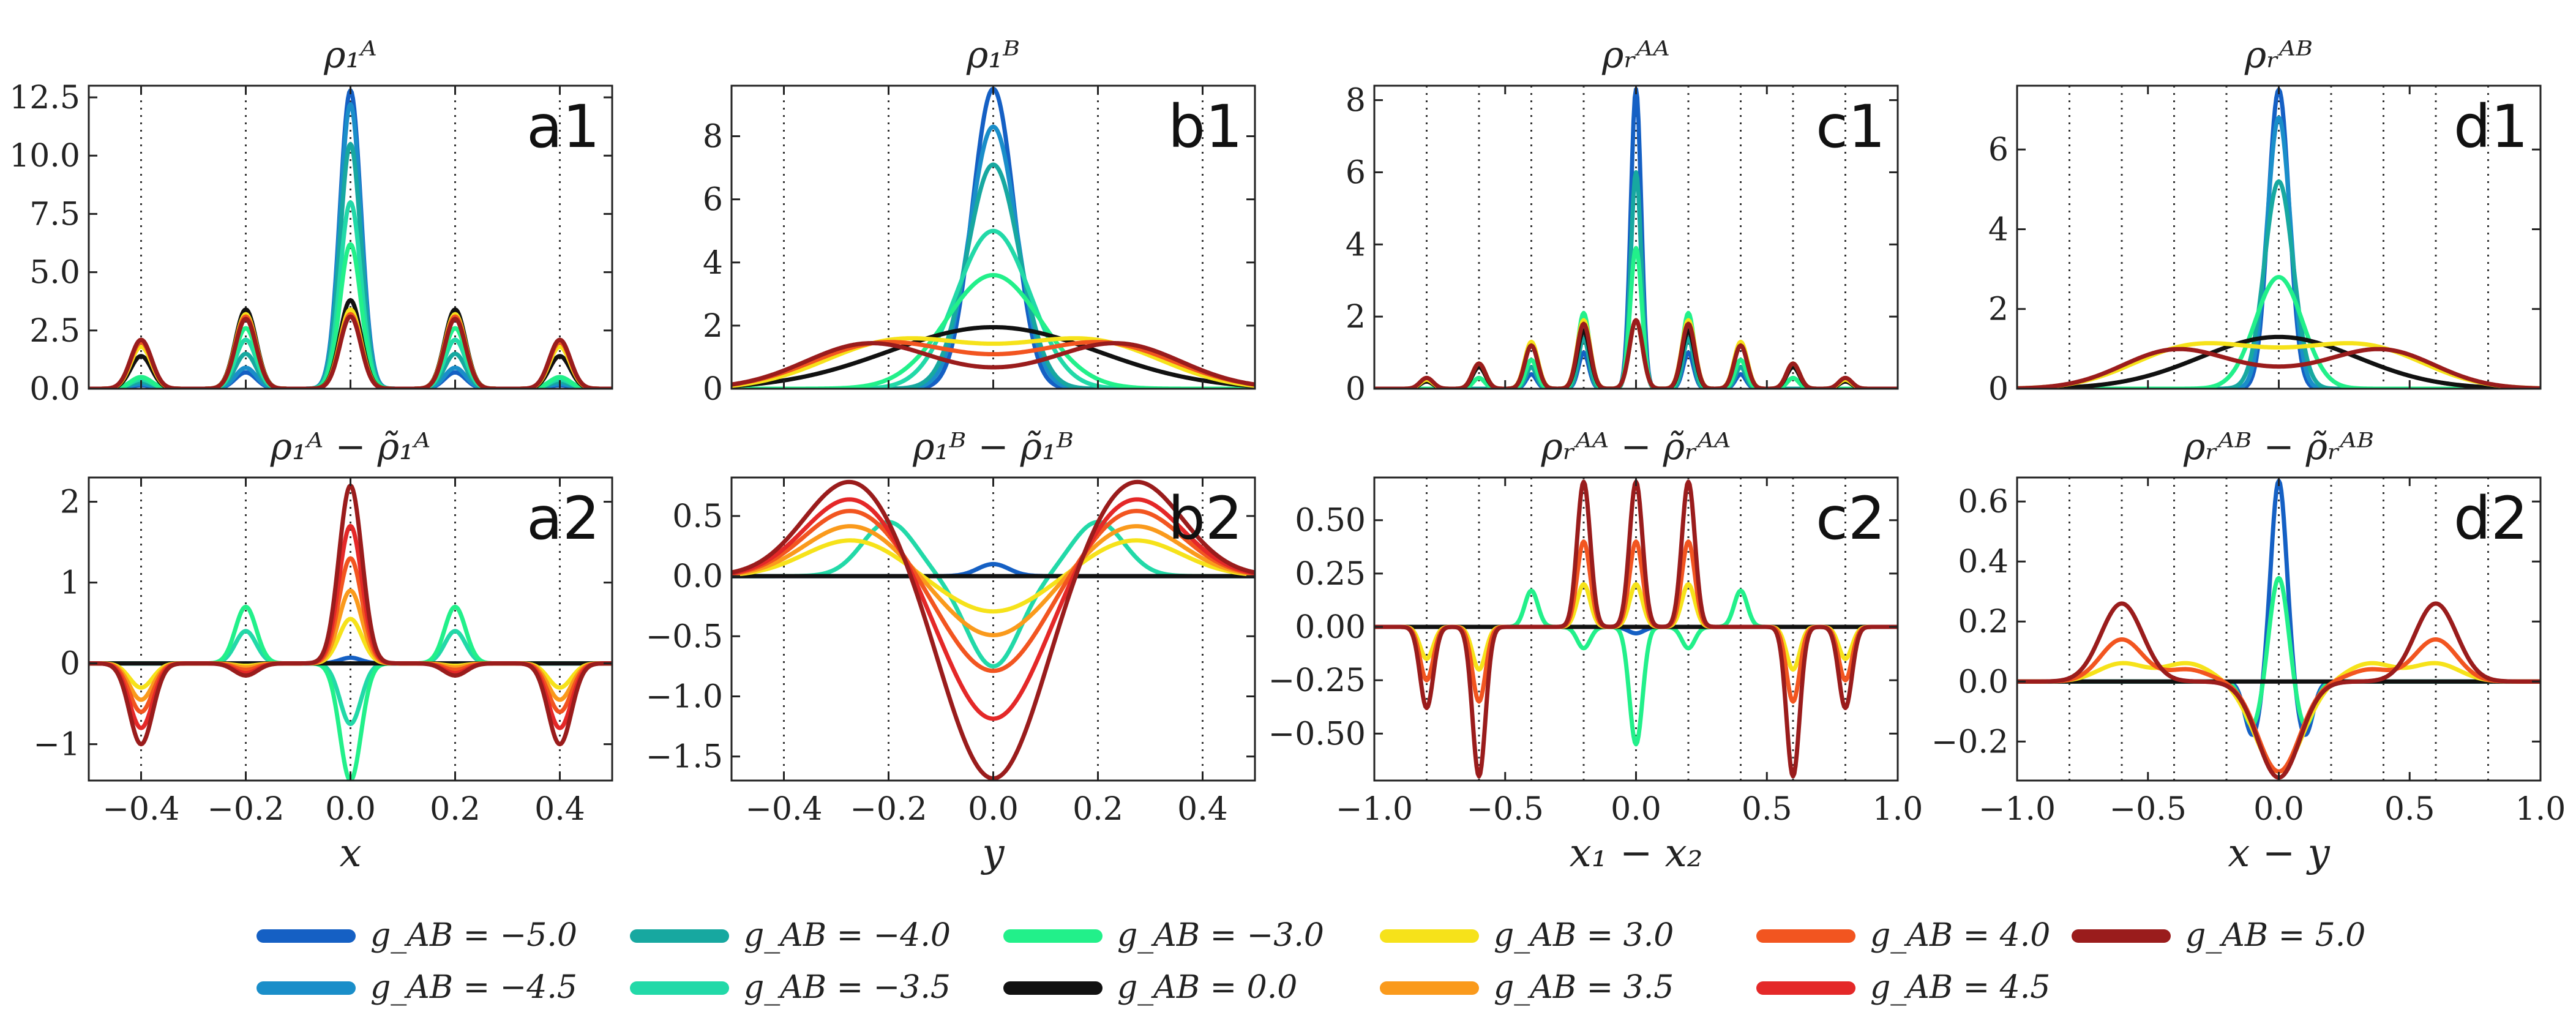 This screenshot has width=2576, height=1034. What do you see at coordinates (888, 810) in the screenshot?
I see `x-tick-label: −0.2` at bounding box center [888, 810].